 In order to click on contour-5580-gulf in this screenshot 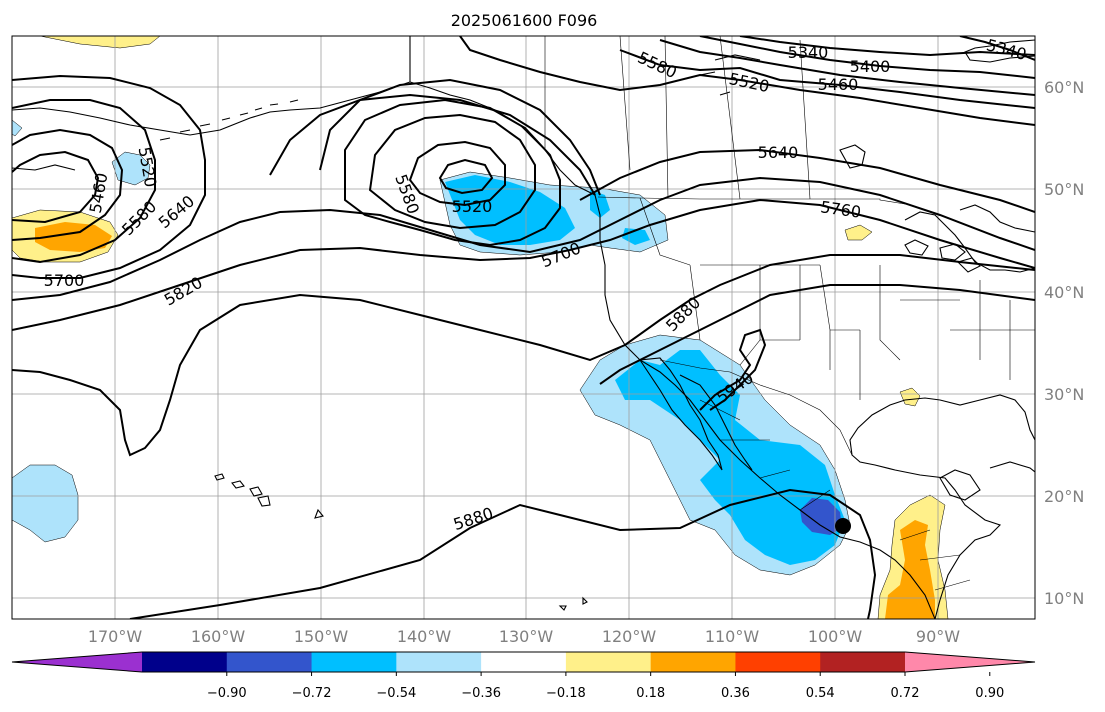, I will do `click(452, 171)`.